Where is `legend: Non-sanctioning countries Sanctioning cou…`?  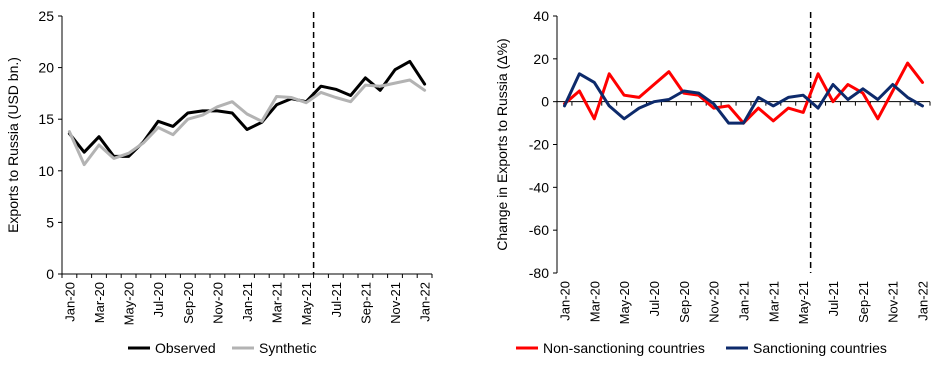 legend: Non-sanctioning countries Sanctioning cou… is located at coordinates (701, 348).